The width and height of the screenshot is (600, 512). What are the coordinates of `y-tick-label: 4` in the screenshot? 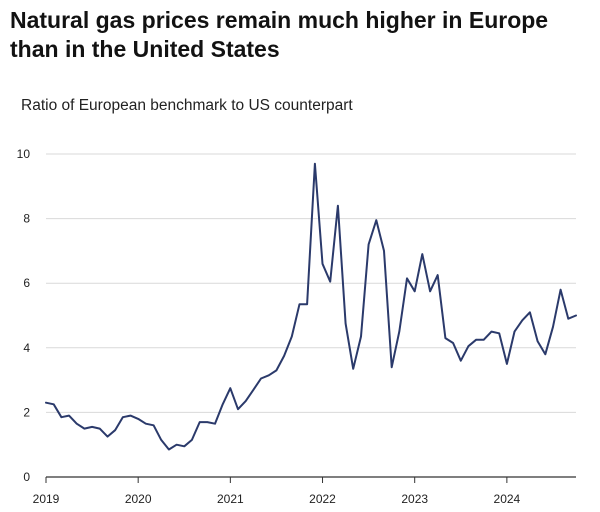 It's located at (26, 348).